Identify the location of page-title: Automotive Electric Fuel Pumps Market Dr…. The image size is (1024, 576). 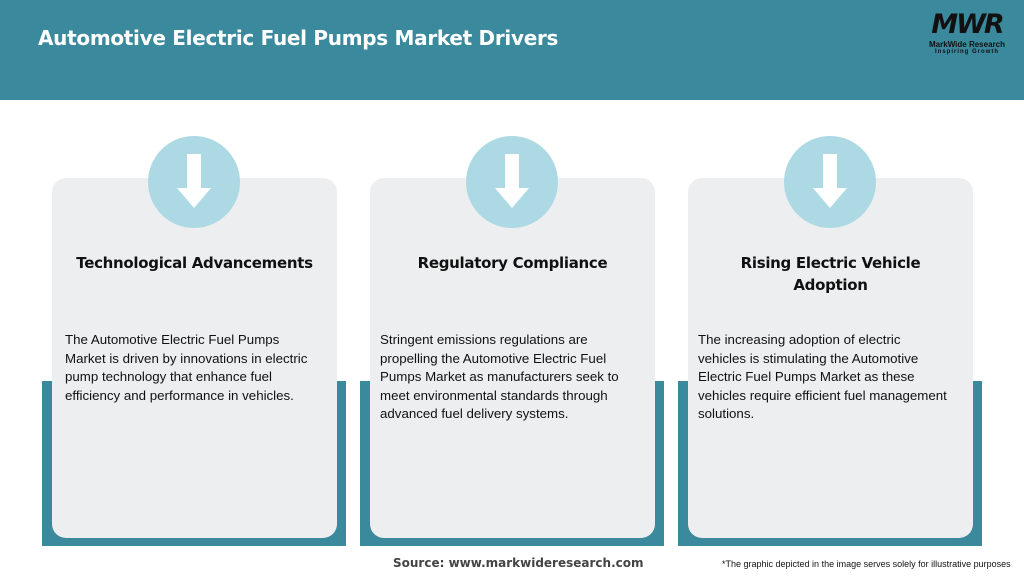
(298, 38).